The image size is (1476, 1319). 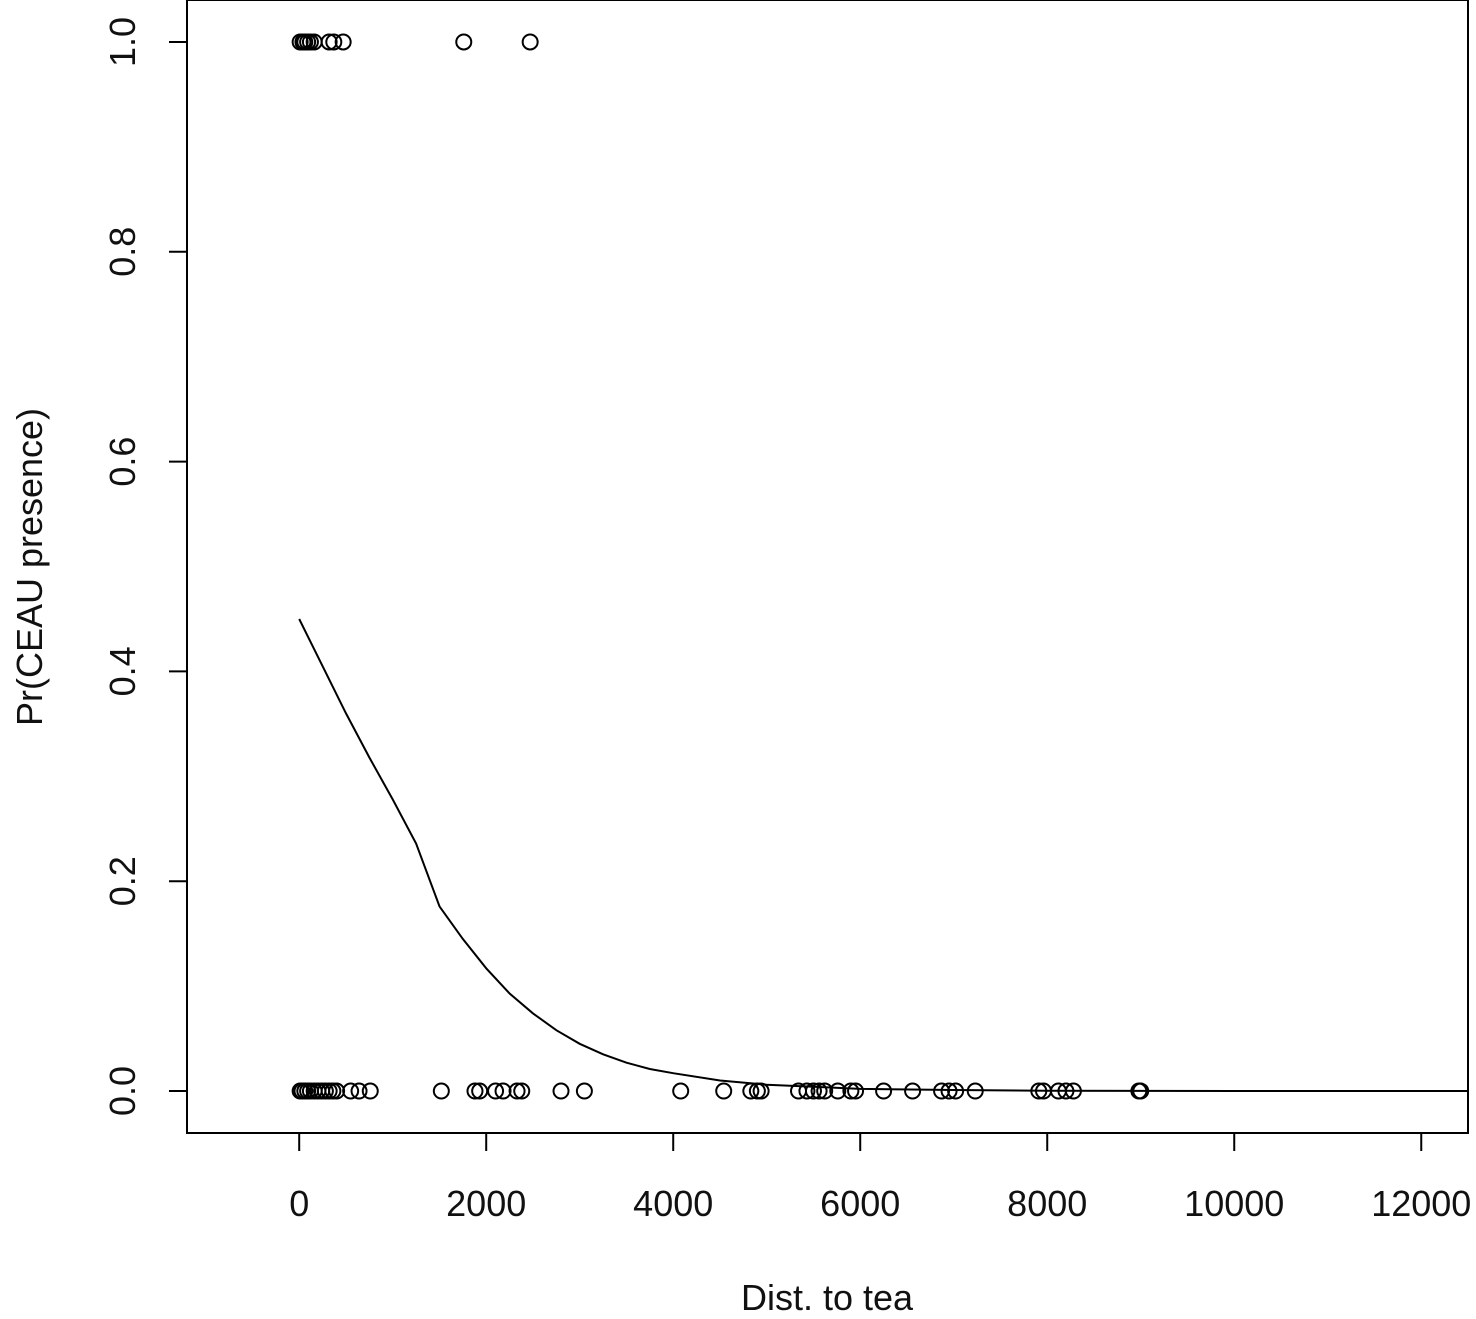 What do you see at coordinates (122, 1091) in the screenshot?
I see `y-tick-label: 0.0` at bounding box center [122, 1091].